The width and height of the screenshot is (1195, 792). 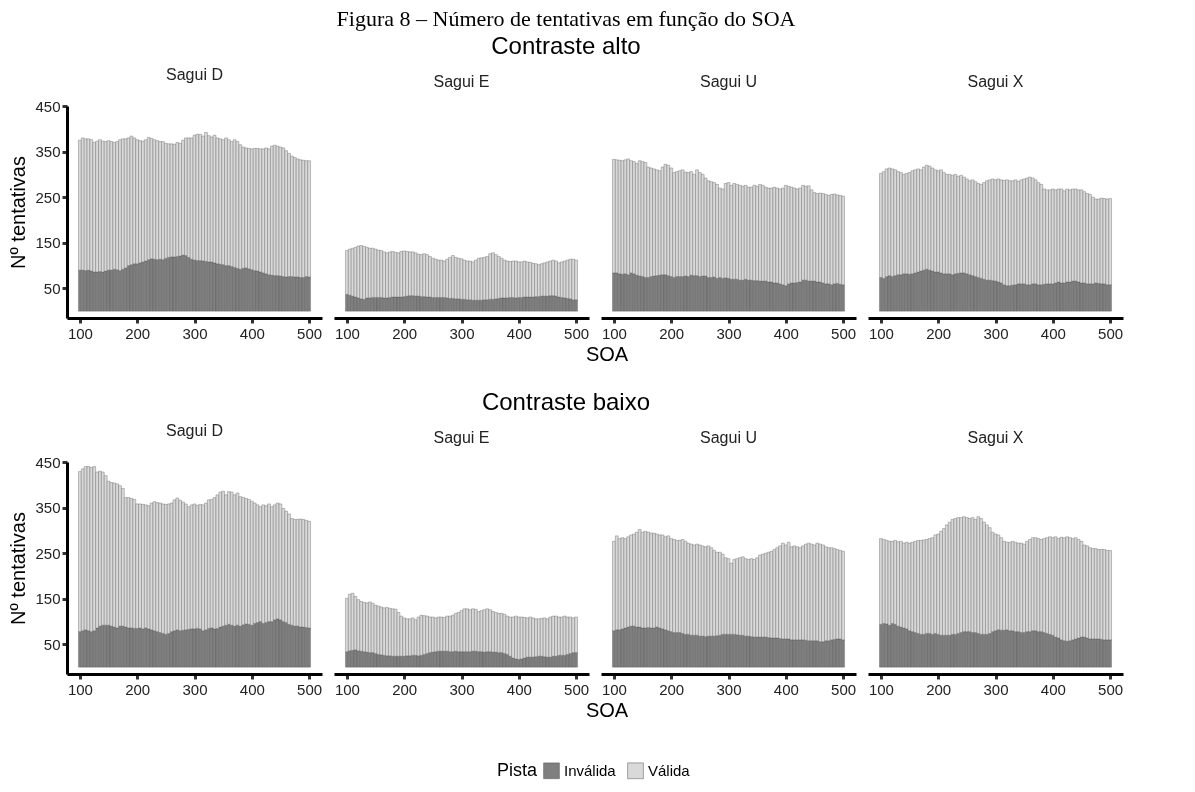 What do you see at coordinates (518, 770) in the screenshot?
I see `legend-title: Pista` at bounding box center [518, 770].